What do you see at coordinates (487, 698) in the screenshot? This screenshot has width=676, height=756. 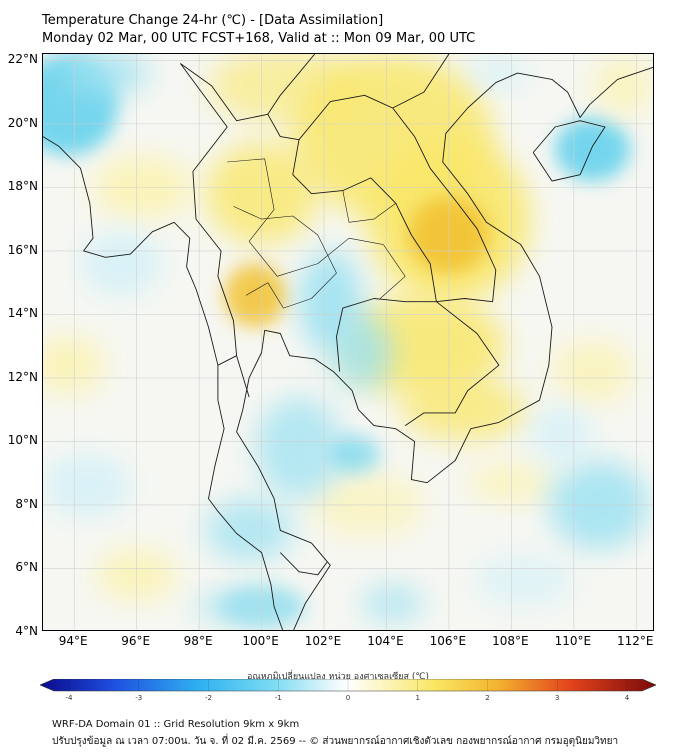 I see `colorbar-tick-label: 2` at bounding box center [487, 698].